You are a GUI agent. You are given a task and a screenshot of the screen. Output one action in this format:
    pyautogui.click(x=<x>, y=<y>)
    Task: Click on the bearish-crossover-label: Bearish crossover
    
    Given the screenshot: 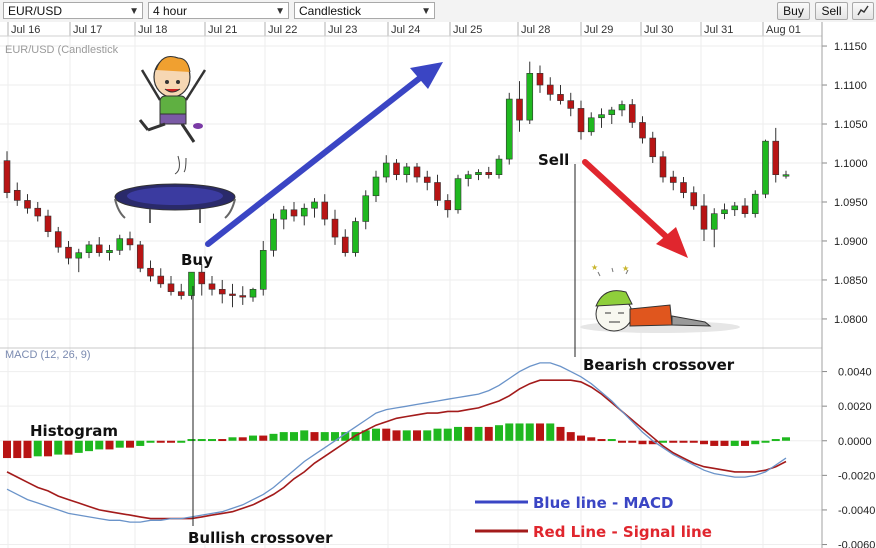 What is the action you would take?
    pyautogui.click(x=659, y=365)
    